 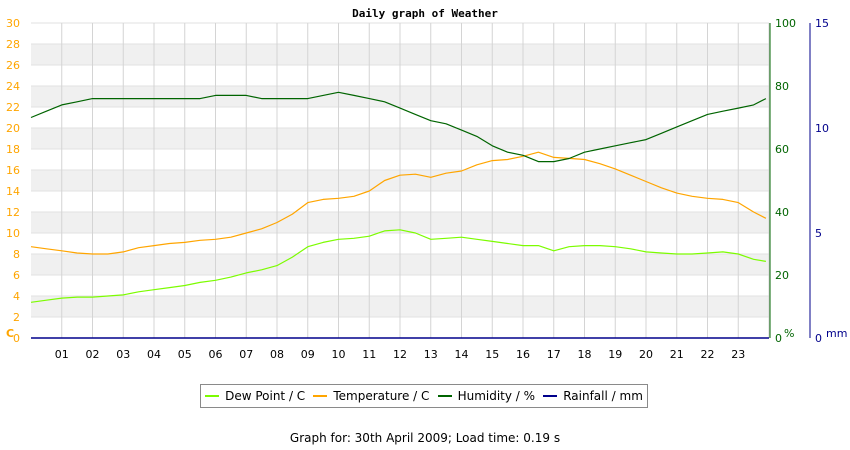 What do you see at coordinates (818, 233) in the screenshot?
I see `y-tick-right-rainfall: 5` at bounding box center [818, 233].